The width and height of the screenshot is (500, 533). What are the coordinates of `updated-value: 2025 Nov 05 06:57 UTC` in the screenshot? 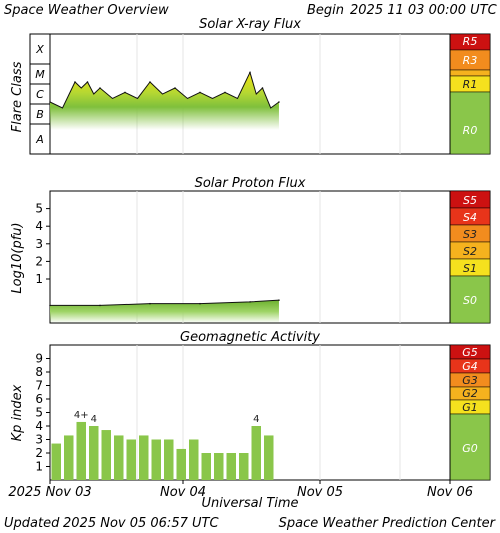 It's located at (141, 523).